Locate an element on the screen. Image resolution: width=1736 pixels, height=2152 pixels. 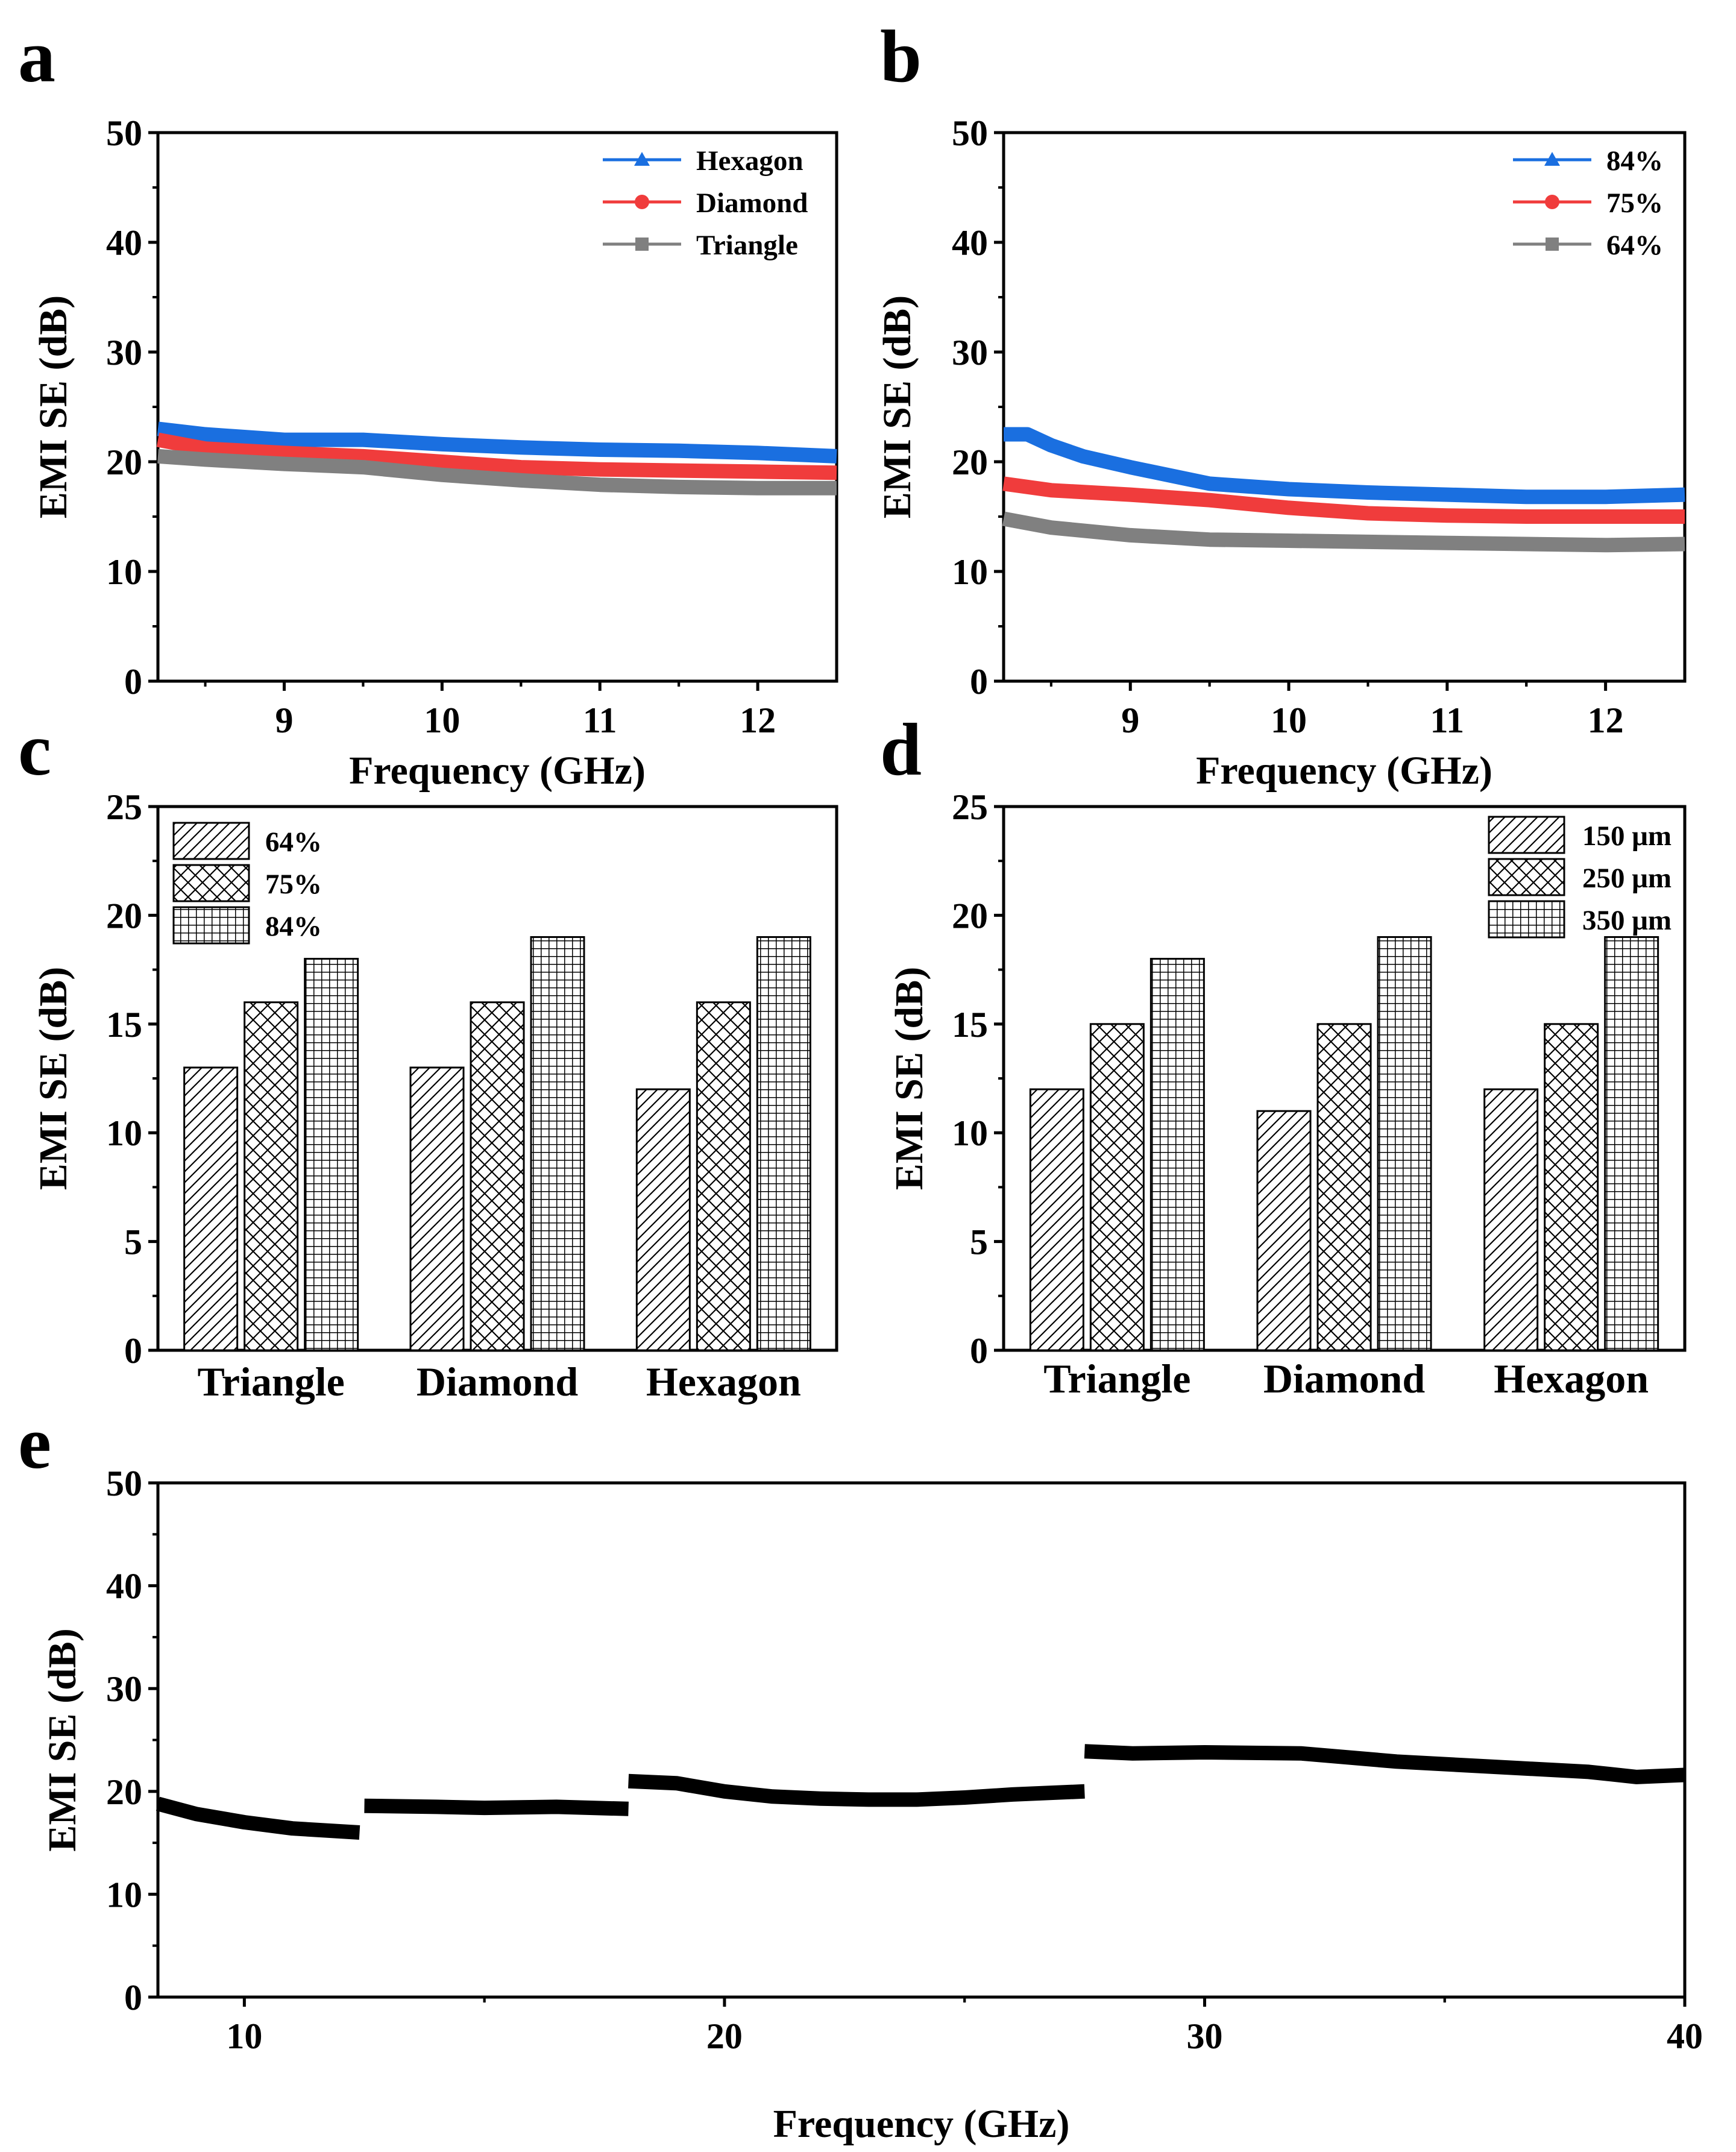
bar-diamond-150-m is located at coordinates (1284, 1230).